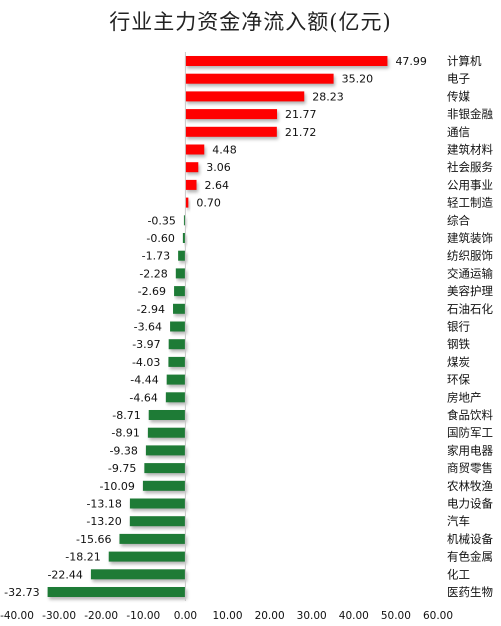 This screenshot has width=501, height=626. Describe the element at coordinates (180, 273) in the screenshot. I see `bar-交通运输` at that location.